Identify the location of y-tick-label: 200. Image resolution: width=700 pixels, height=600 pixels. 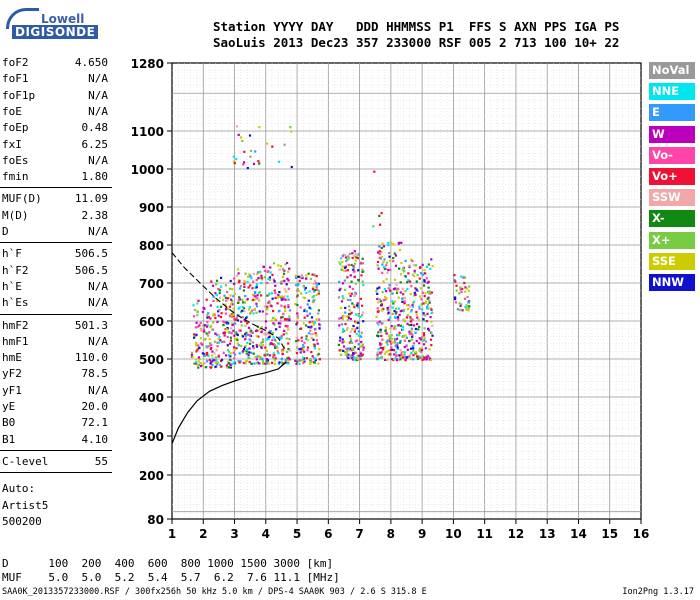
(151, 476).